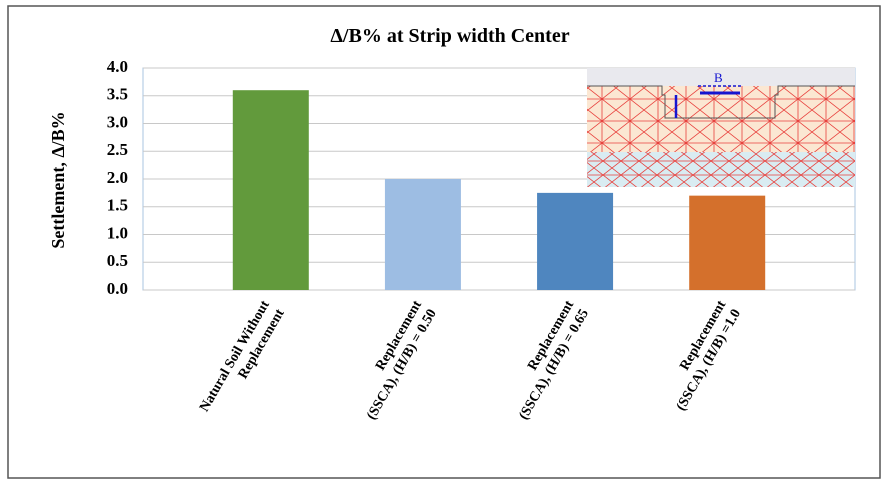  Describe the element at coordinates (58, 179) in the screenshot. I see `y-axis-label: Settlement, Δ/B%` at that location.